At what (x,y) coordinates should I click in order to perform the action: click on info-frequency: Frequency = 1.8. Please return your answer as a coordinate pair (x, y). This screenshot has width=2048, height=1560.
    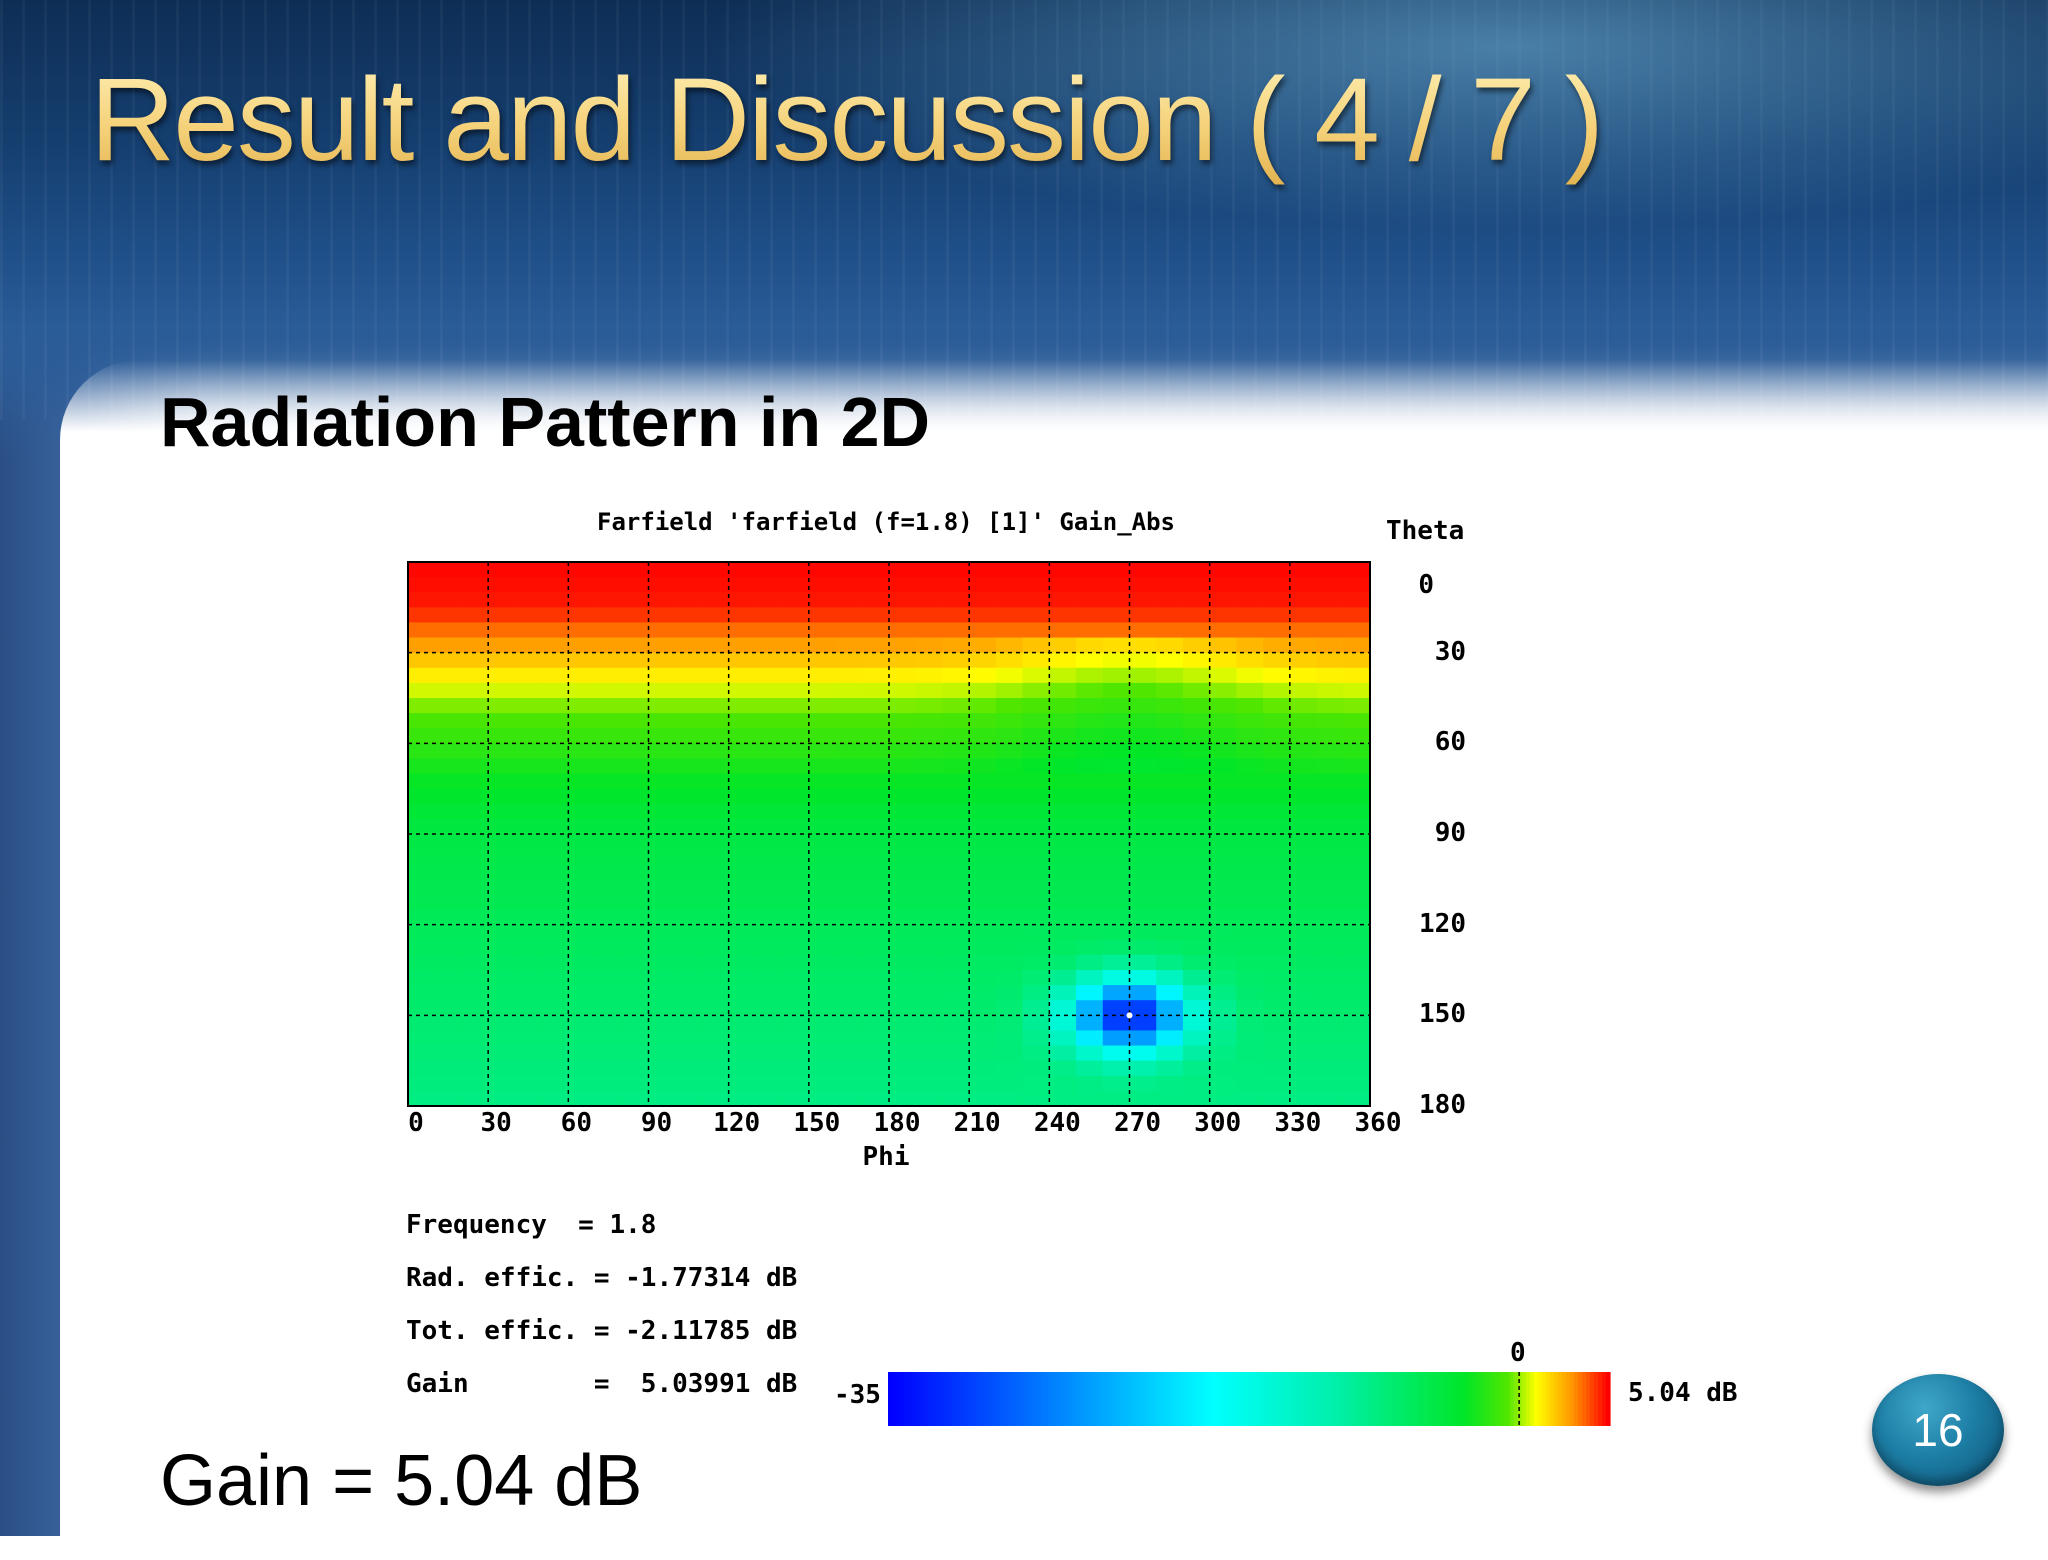
    Looking at the image, I should click on (531, 1225).